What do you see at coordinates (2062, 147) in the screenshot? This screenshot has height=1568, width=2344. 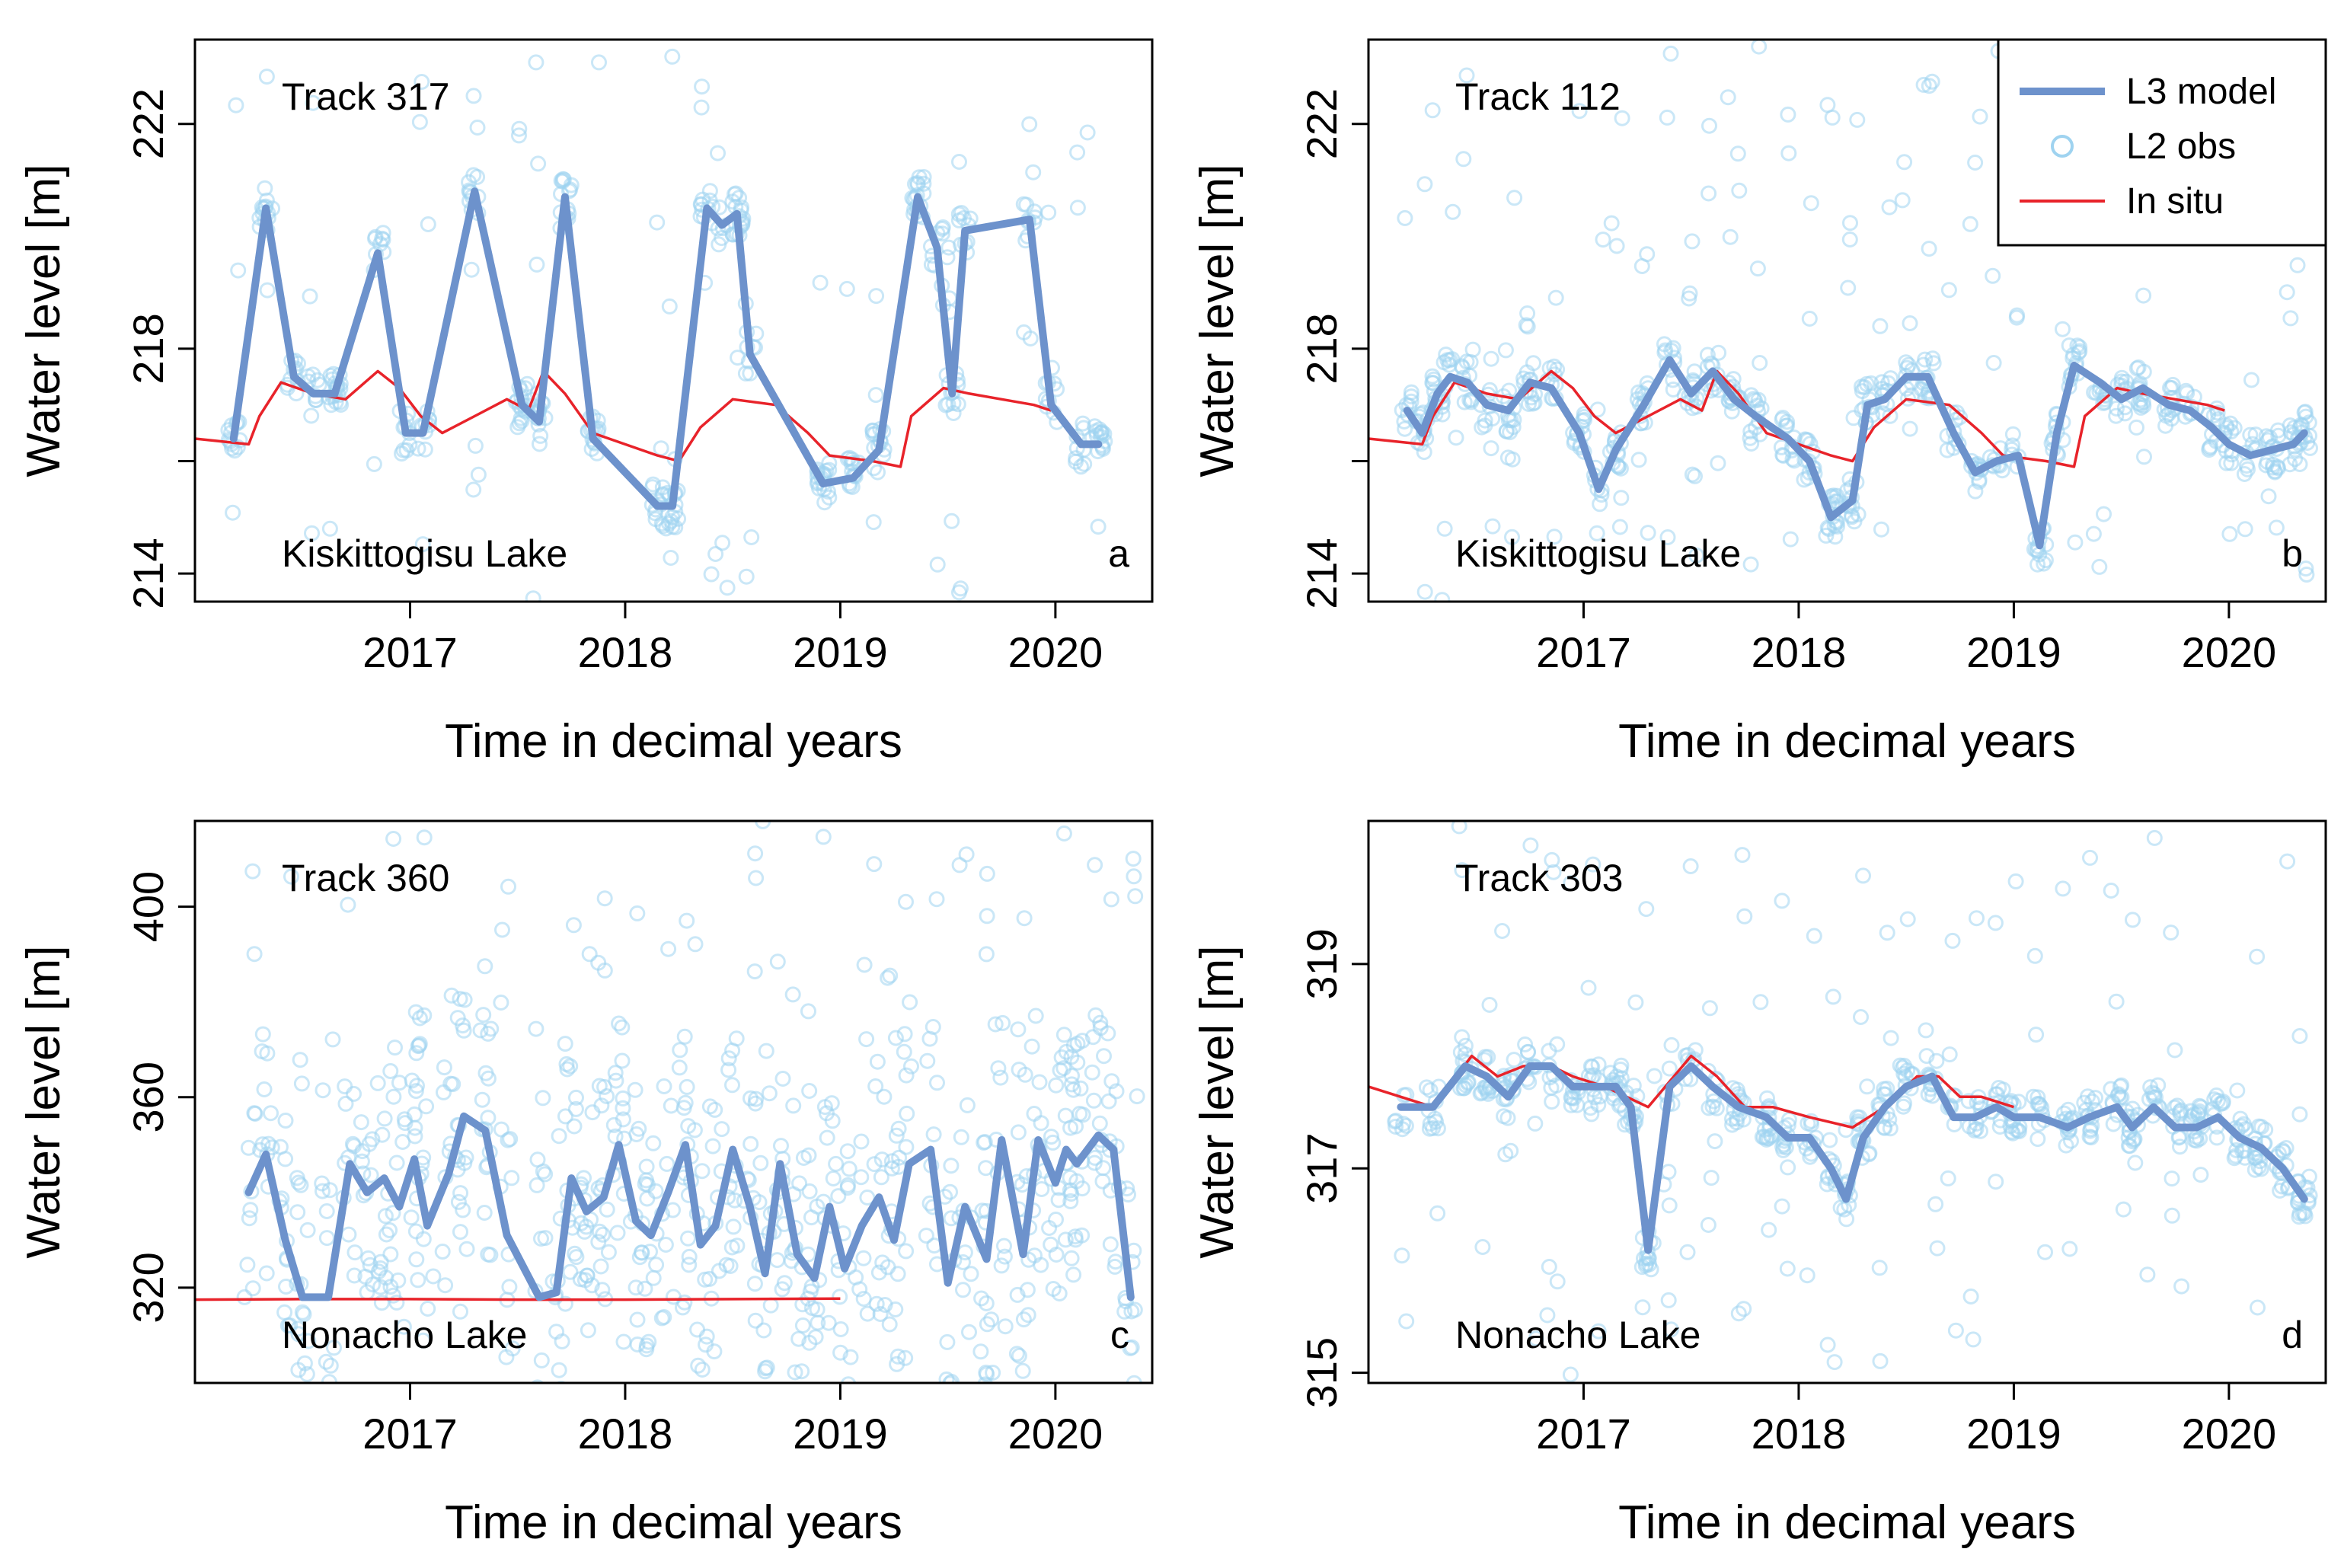 I see `legend-obs-swatch` at bounding box center [2062, 147].